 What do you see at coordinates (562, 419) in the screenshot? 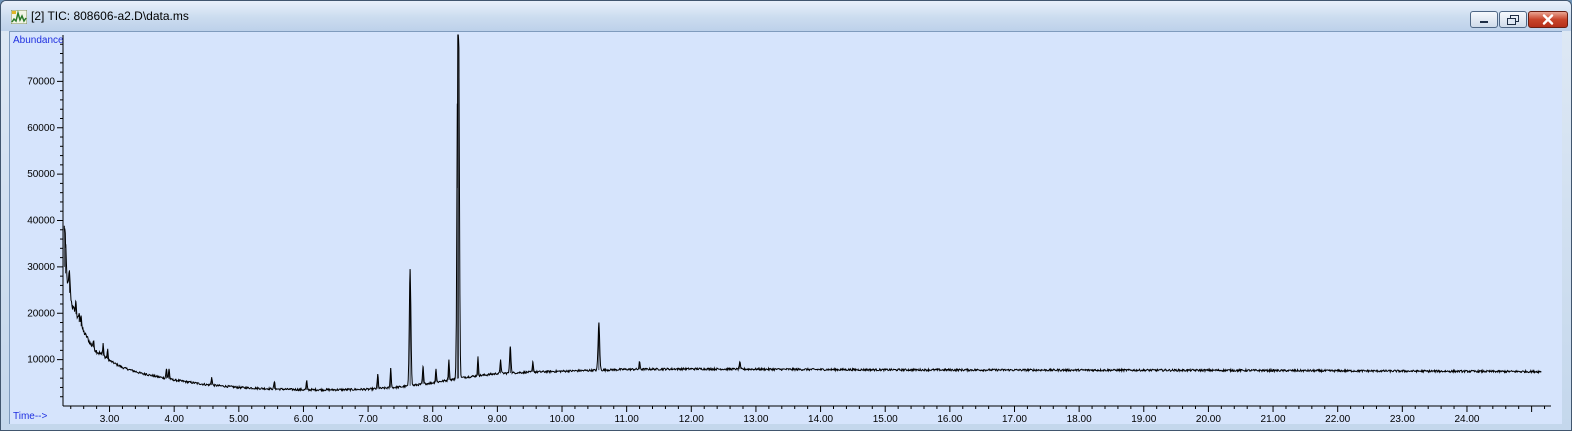
I see `x-tick-label: 10.00` at bounding box center [562, 419].